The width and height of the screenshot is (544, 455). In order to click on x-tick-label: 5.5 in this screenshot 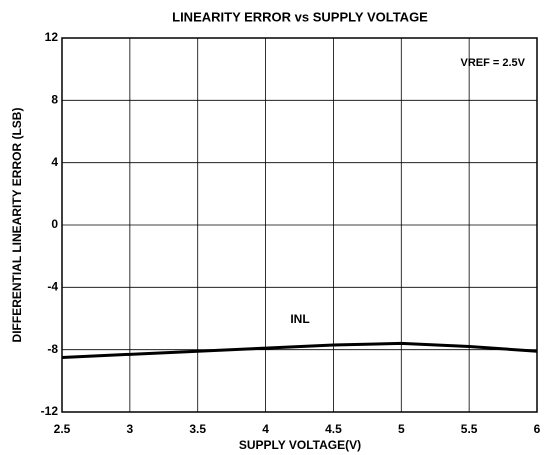, I will do `click(469, 429)`.